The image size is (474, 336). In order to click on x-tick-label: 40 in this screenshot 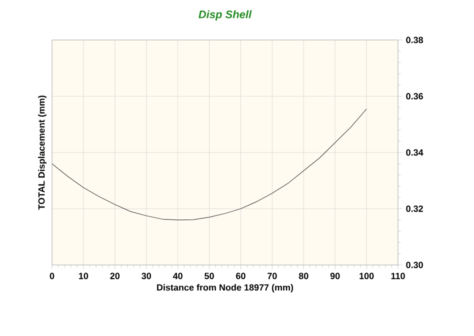, I will do `click(177, 276)`.